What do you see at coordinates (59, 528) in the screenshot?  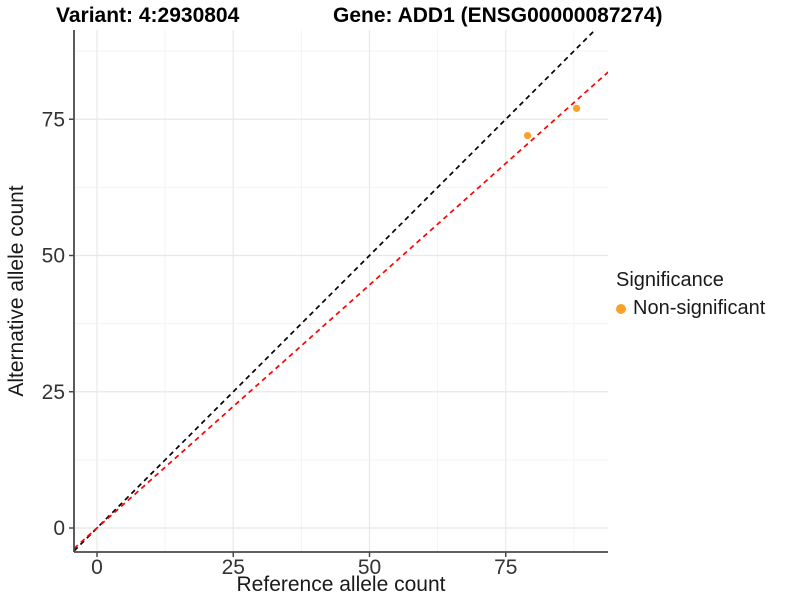 I see `y-tick-label-0: 0` at bounding box center [59, 528].